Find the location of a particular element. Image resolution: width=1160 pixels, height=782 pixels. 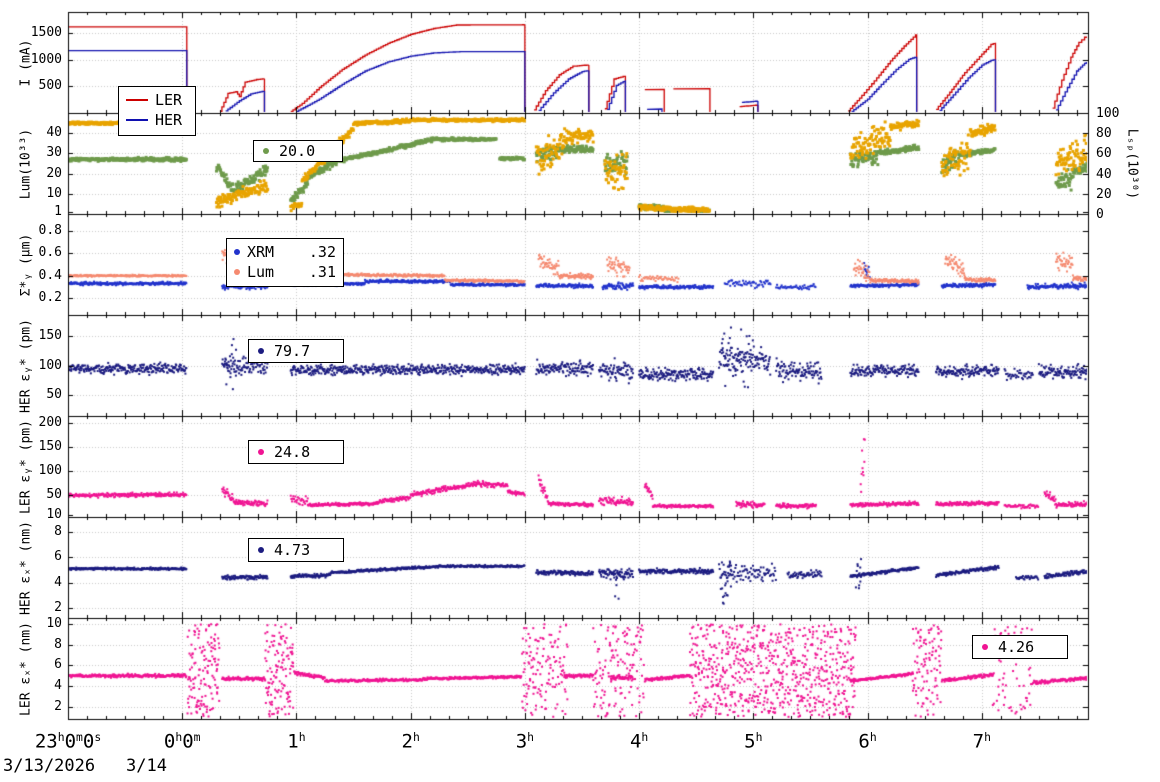

legend-her-eps-x: 4.73 is located at coordinates (296, 550).